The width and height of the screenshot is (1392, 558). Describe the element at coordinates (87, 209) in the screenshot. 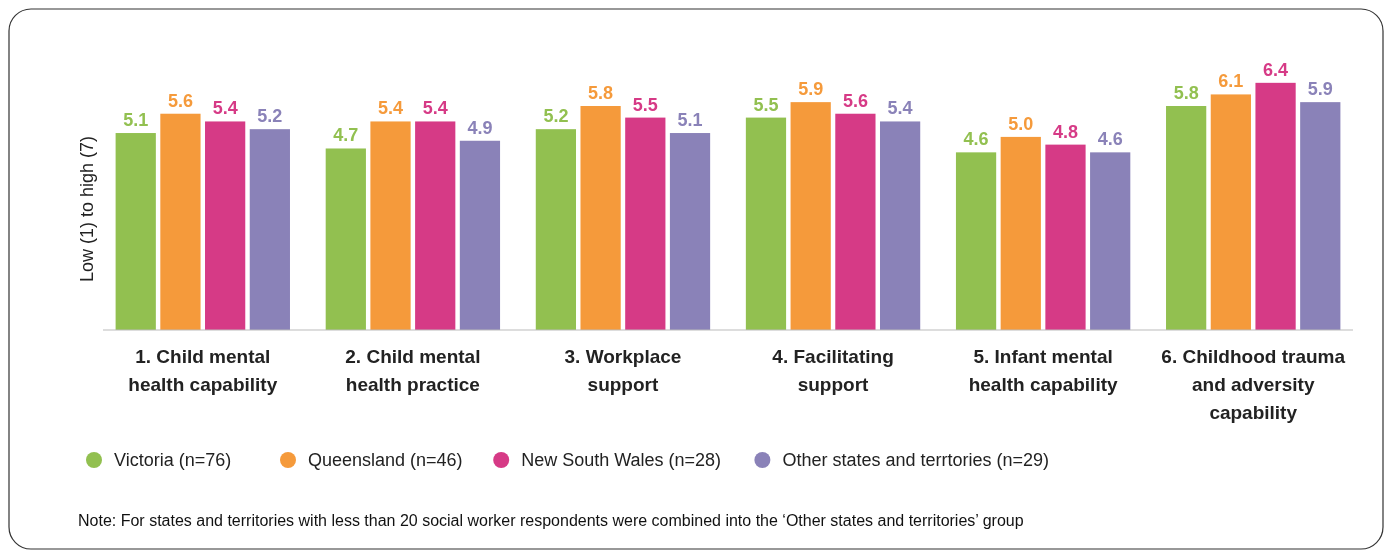

I see `y-axis-title: Low (1) to high (7)` at that location.